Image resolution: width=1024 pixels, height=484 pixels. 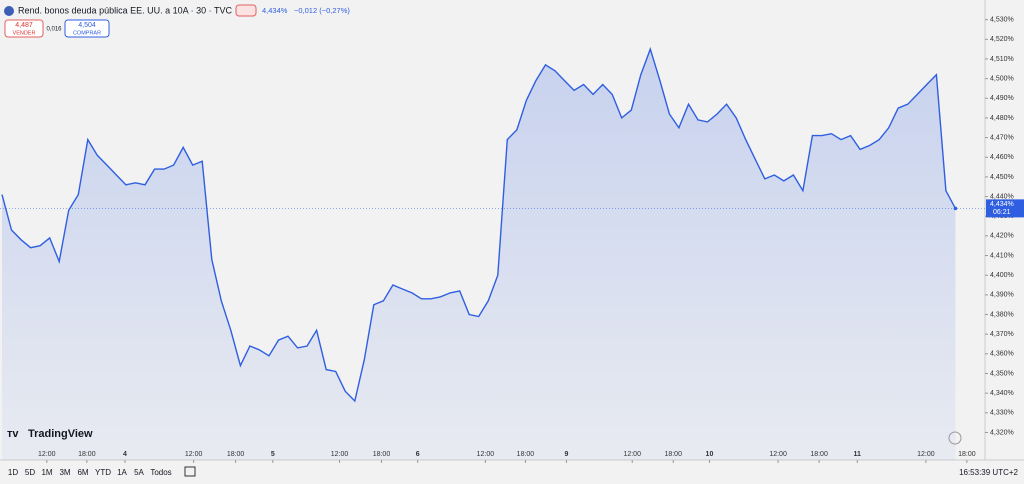 What do you see at coordinates (1002, 118) in the screenshot?
I see `y-tick-label: 4,480%` at bounding box center [1002, 118].